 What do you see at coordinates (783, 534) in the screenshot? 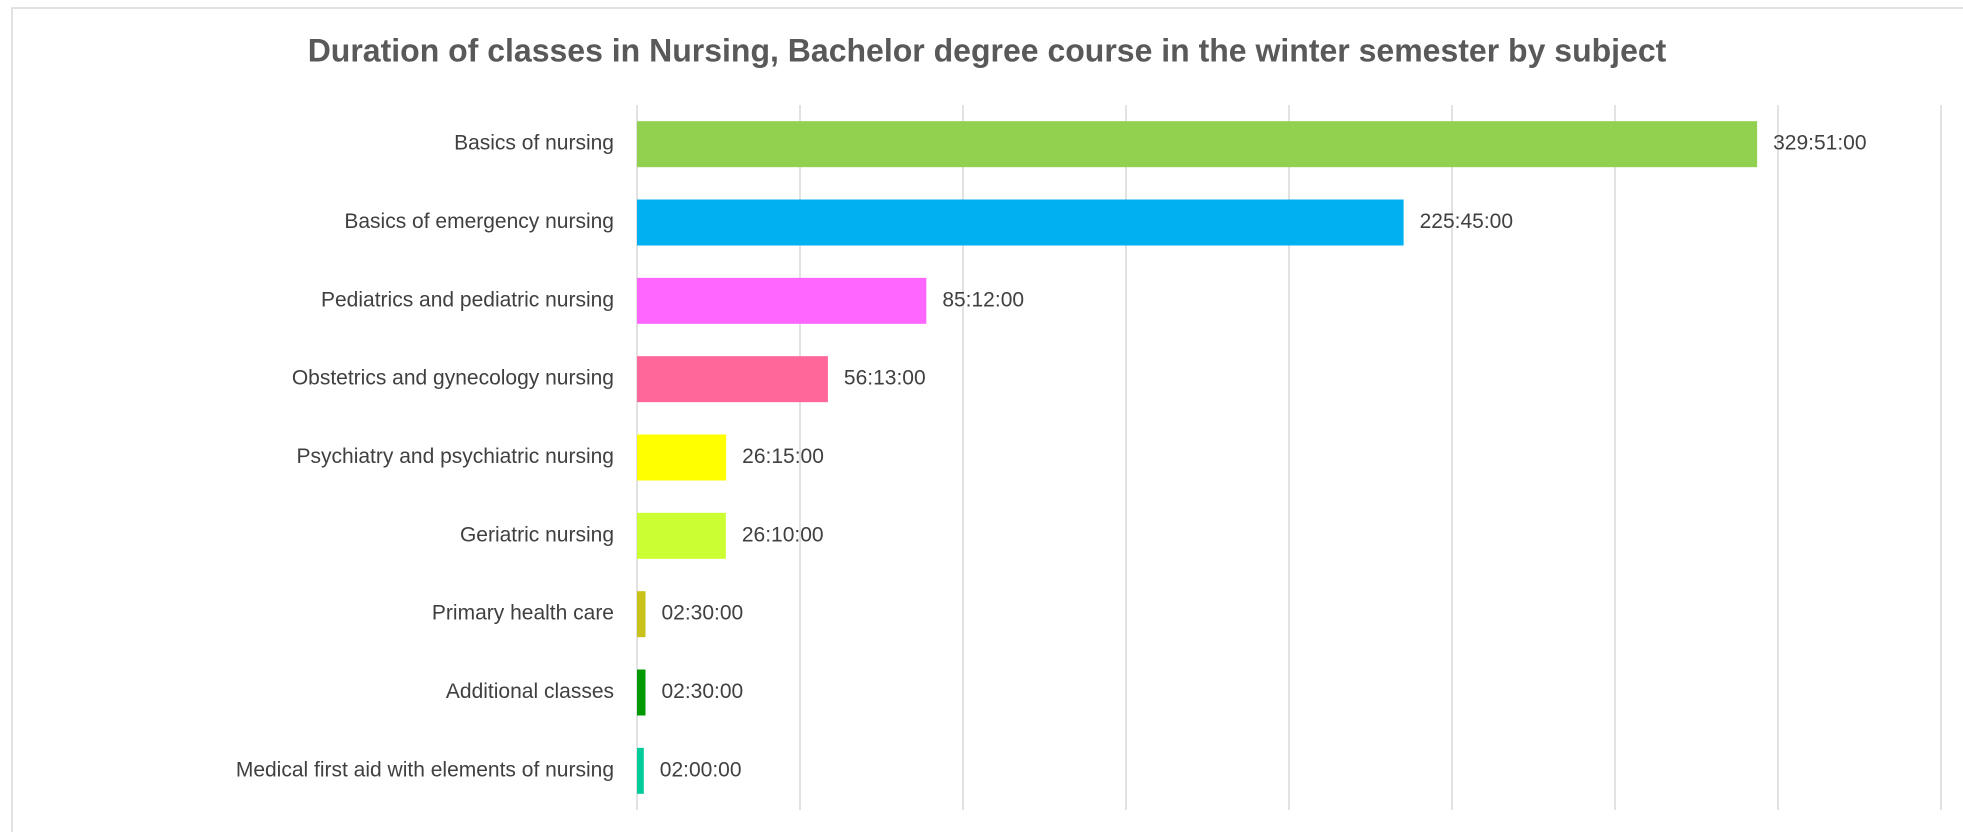
I see `data-label: 26:10:00` at bounding box center [783, 534].